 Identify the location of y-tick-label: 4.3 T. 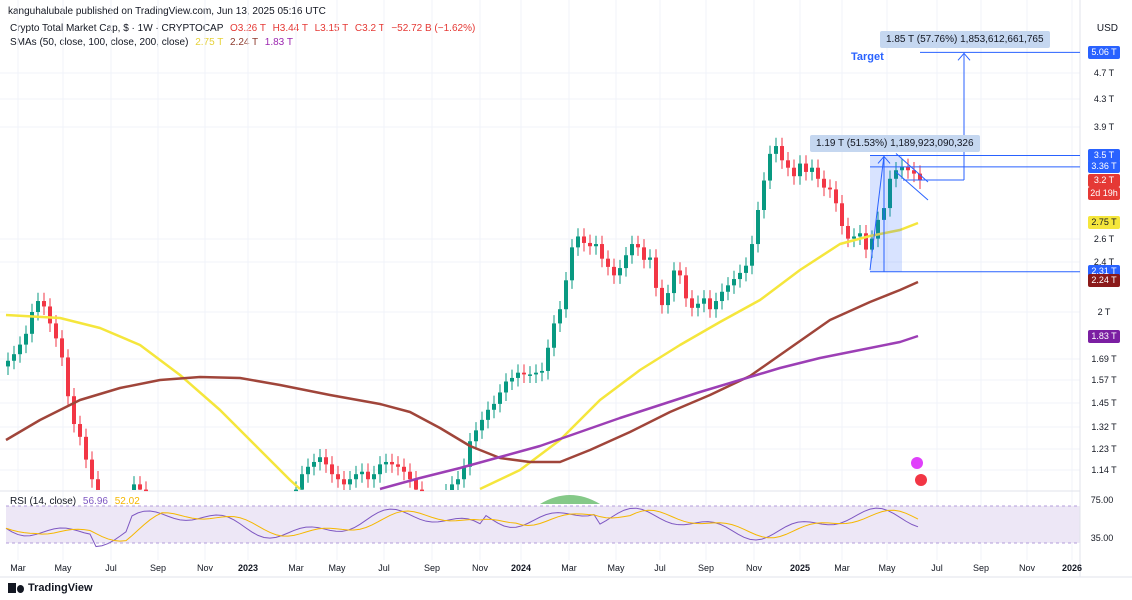
(1104, 99).